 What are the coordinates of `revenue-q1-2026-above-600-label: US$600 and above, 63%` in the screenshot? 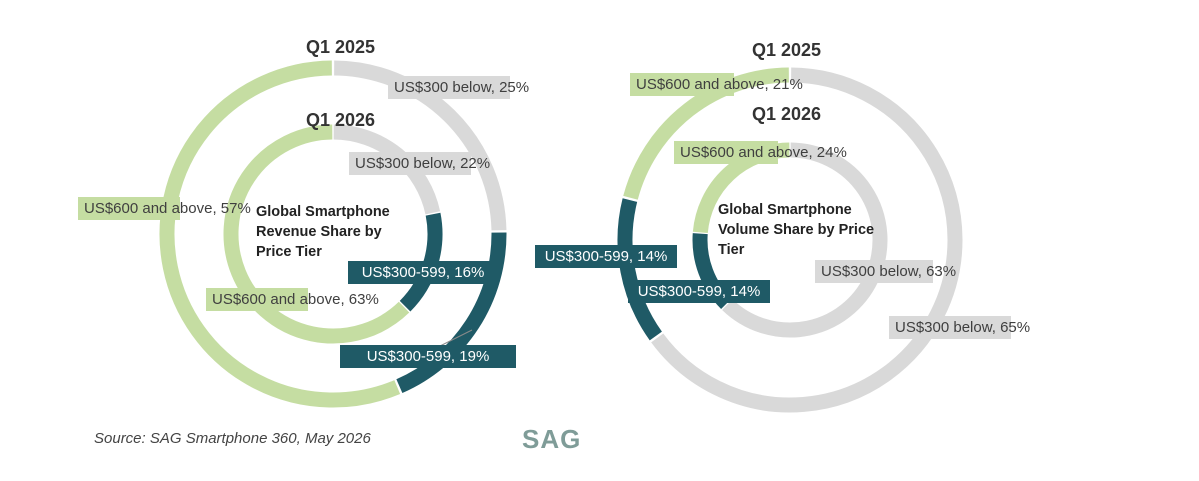 It's located at (292, 299).